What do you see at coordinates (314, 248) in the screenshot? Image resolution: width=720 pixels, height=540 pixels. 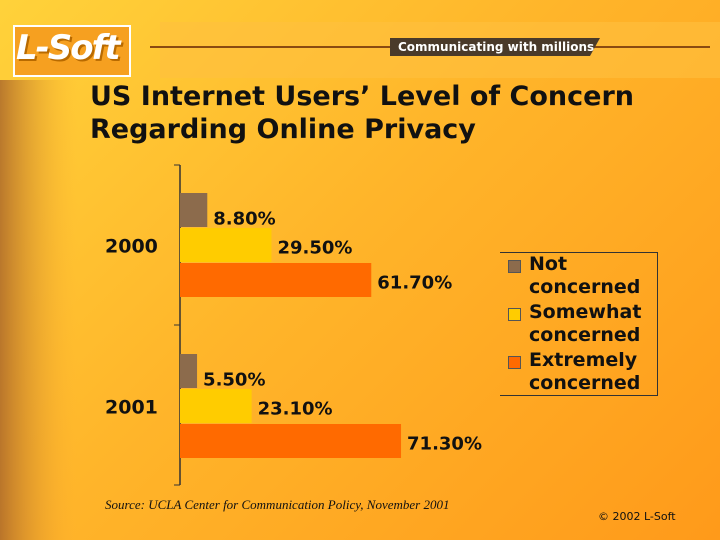 I see `value-label: 29.50%` at bounding box center [314, 248].